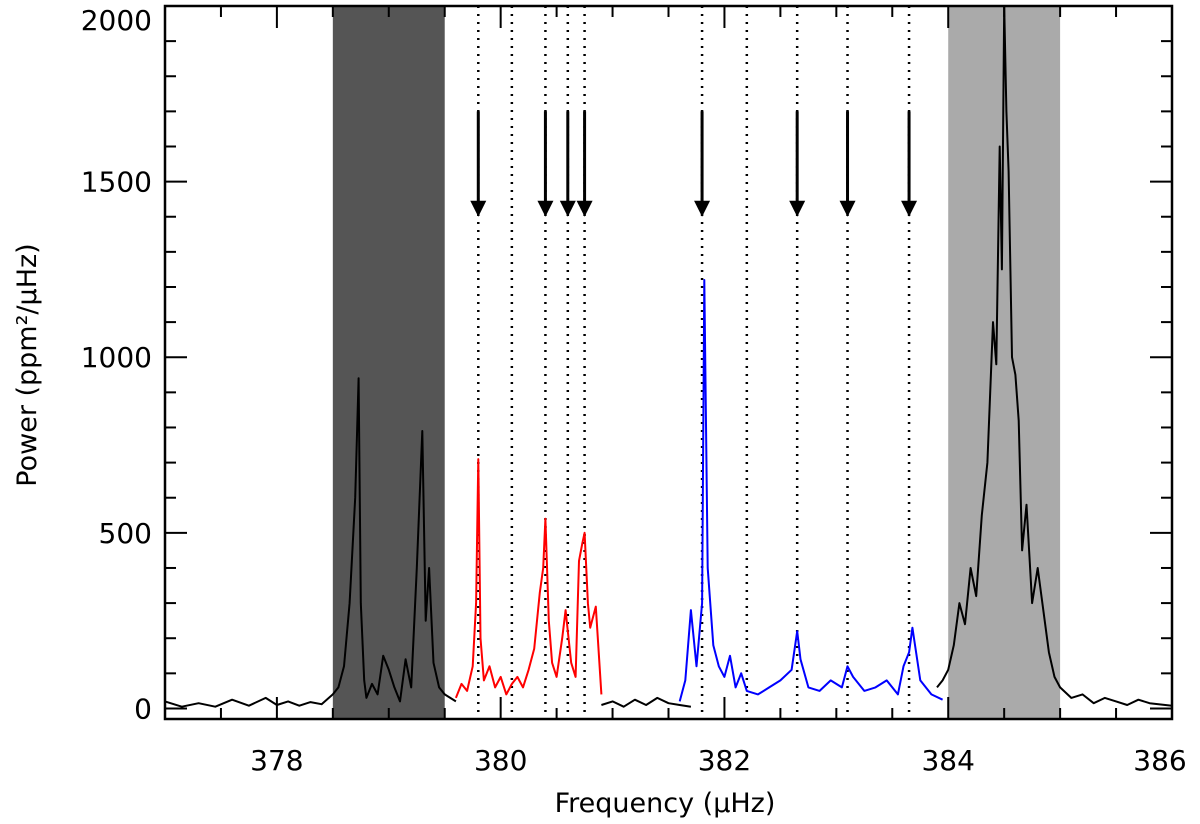 The image size is (1200, 824). I want to click on x-tick-label-3: 384, so click(947, 760).